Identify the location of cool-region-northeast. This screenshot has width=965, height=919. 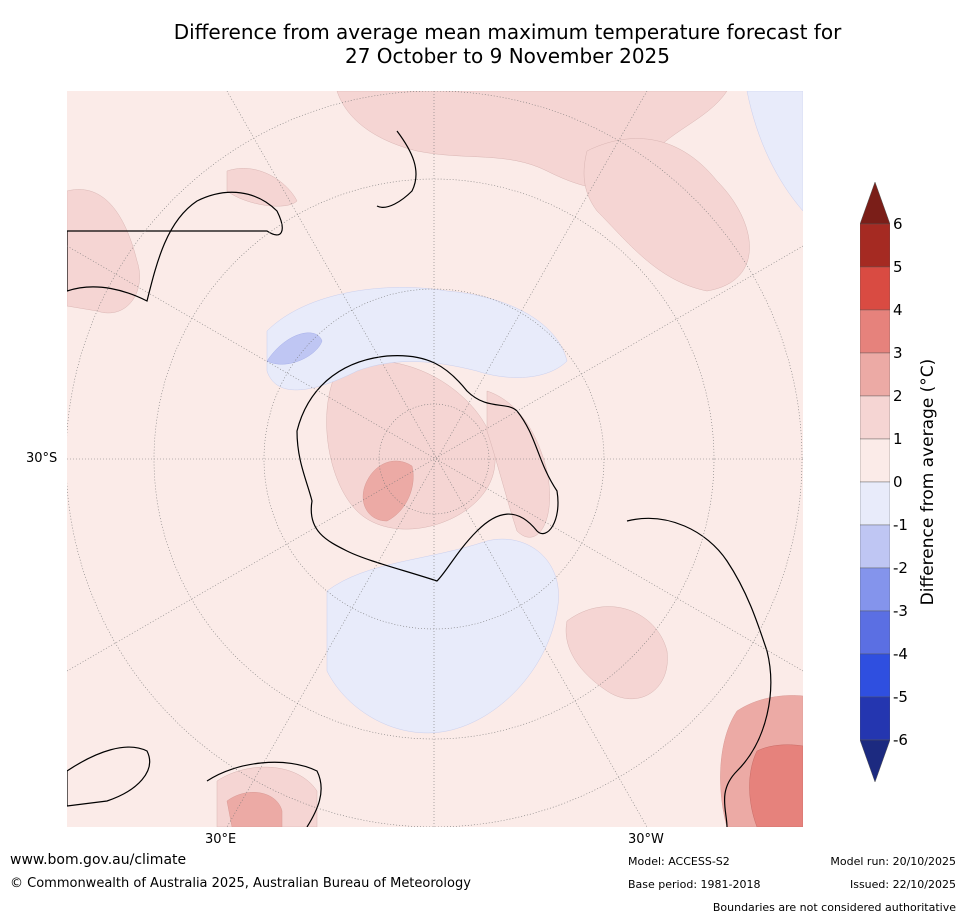
(774, 151).